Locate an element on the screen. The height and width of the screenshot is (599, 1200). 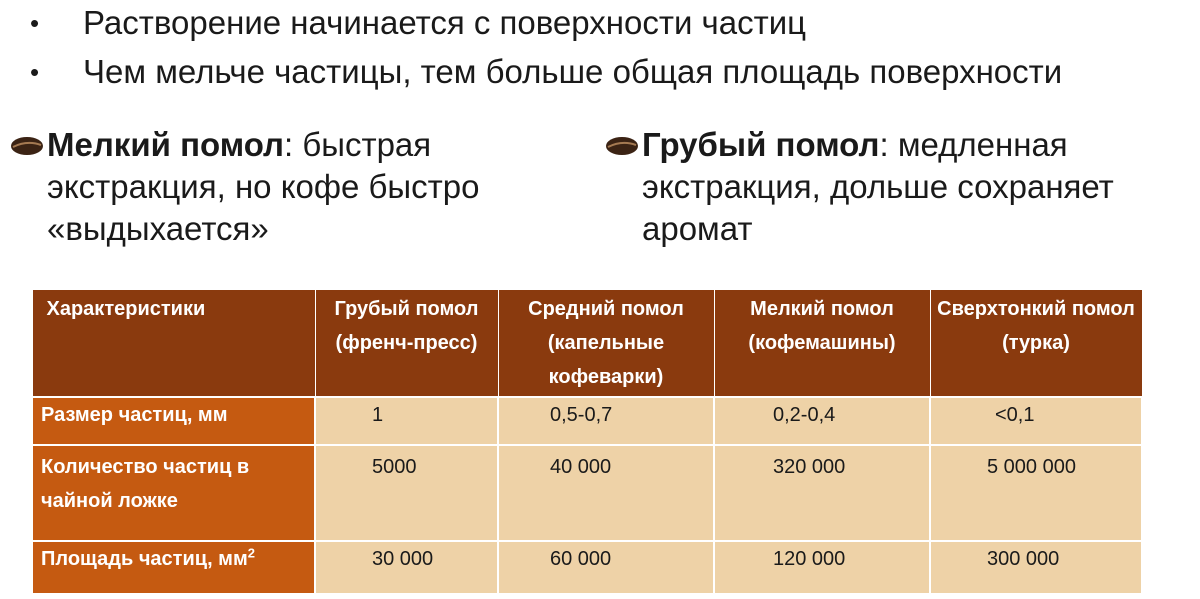
header-medium: Средний помол (капельные кофеварки) is located at coordinates (606, 343).